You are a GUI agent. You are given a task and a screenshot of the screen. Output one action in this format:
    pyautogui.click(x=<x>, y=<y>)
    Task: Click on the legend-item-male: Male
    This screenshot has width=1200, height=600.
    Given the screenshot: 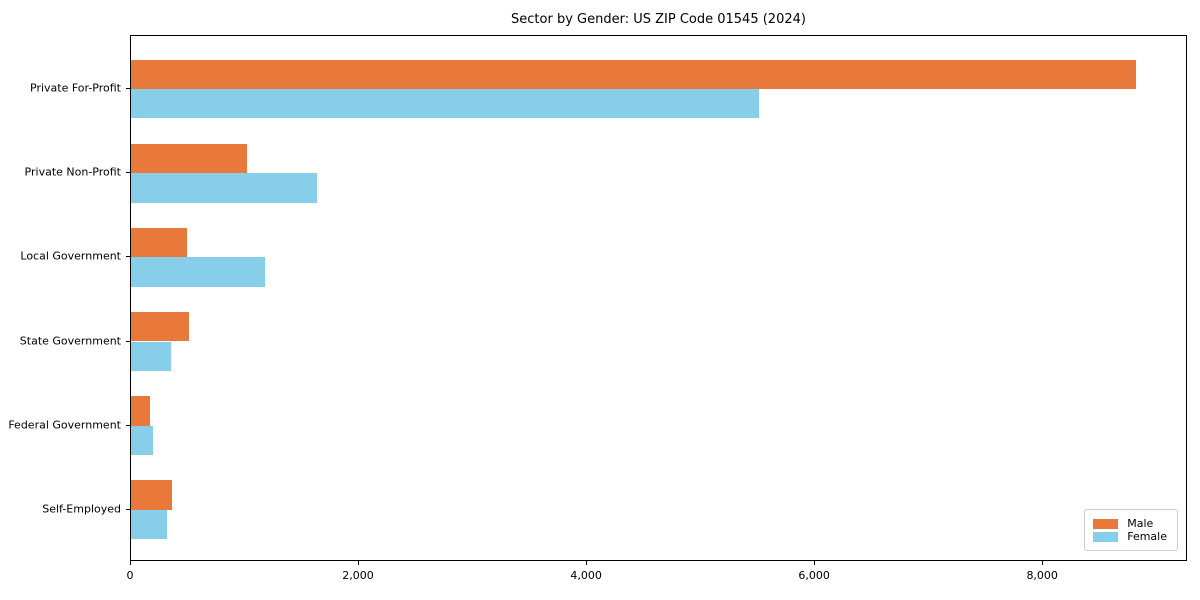 What is the action you would take?
    pyautogui.click(x=1130, y=523)
    